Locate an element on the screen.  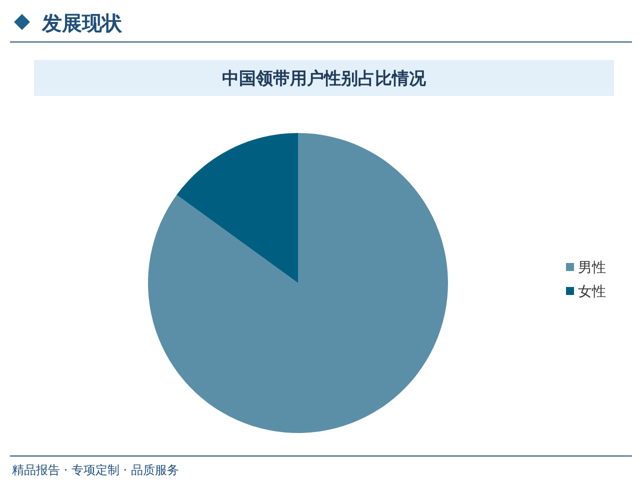
text: 精品报告 · 专项定制 · 品质服务 is located at coordinates (95, 470).